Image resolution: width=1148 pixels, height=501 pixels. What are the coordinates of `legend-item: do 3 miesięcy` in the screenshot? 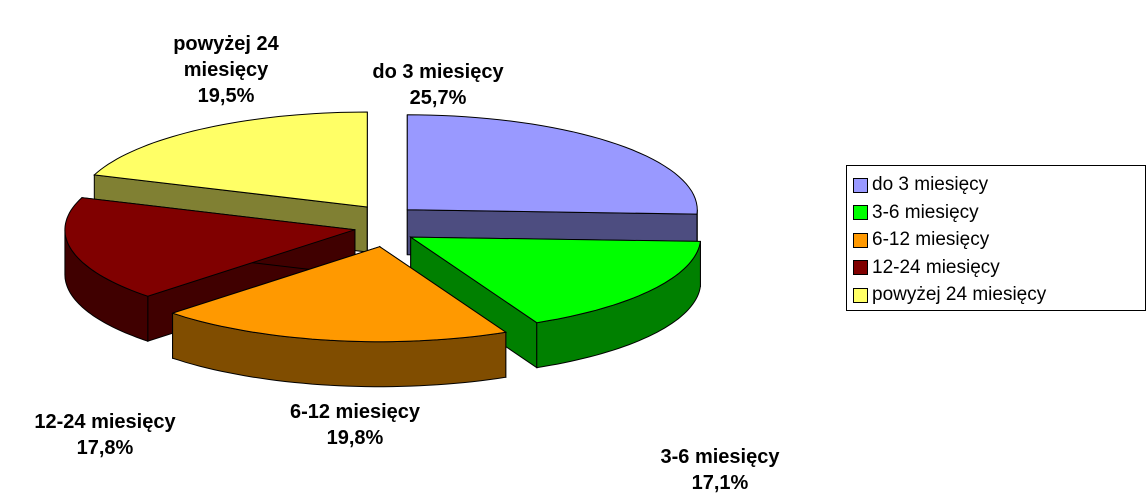 It's located at (920, 185).